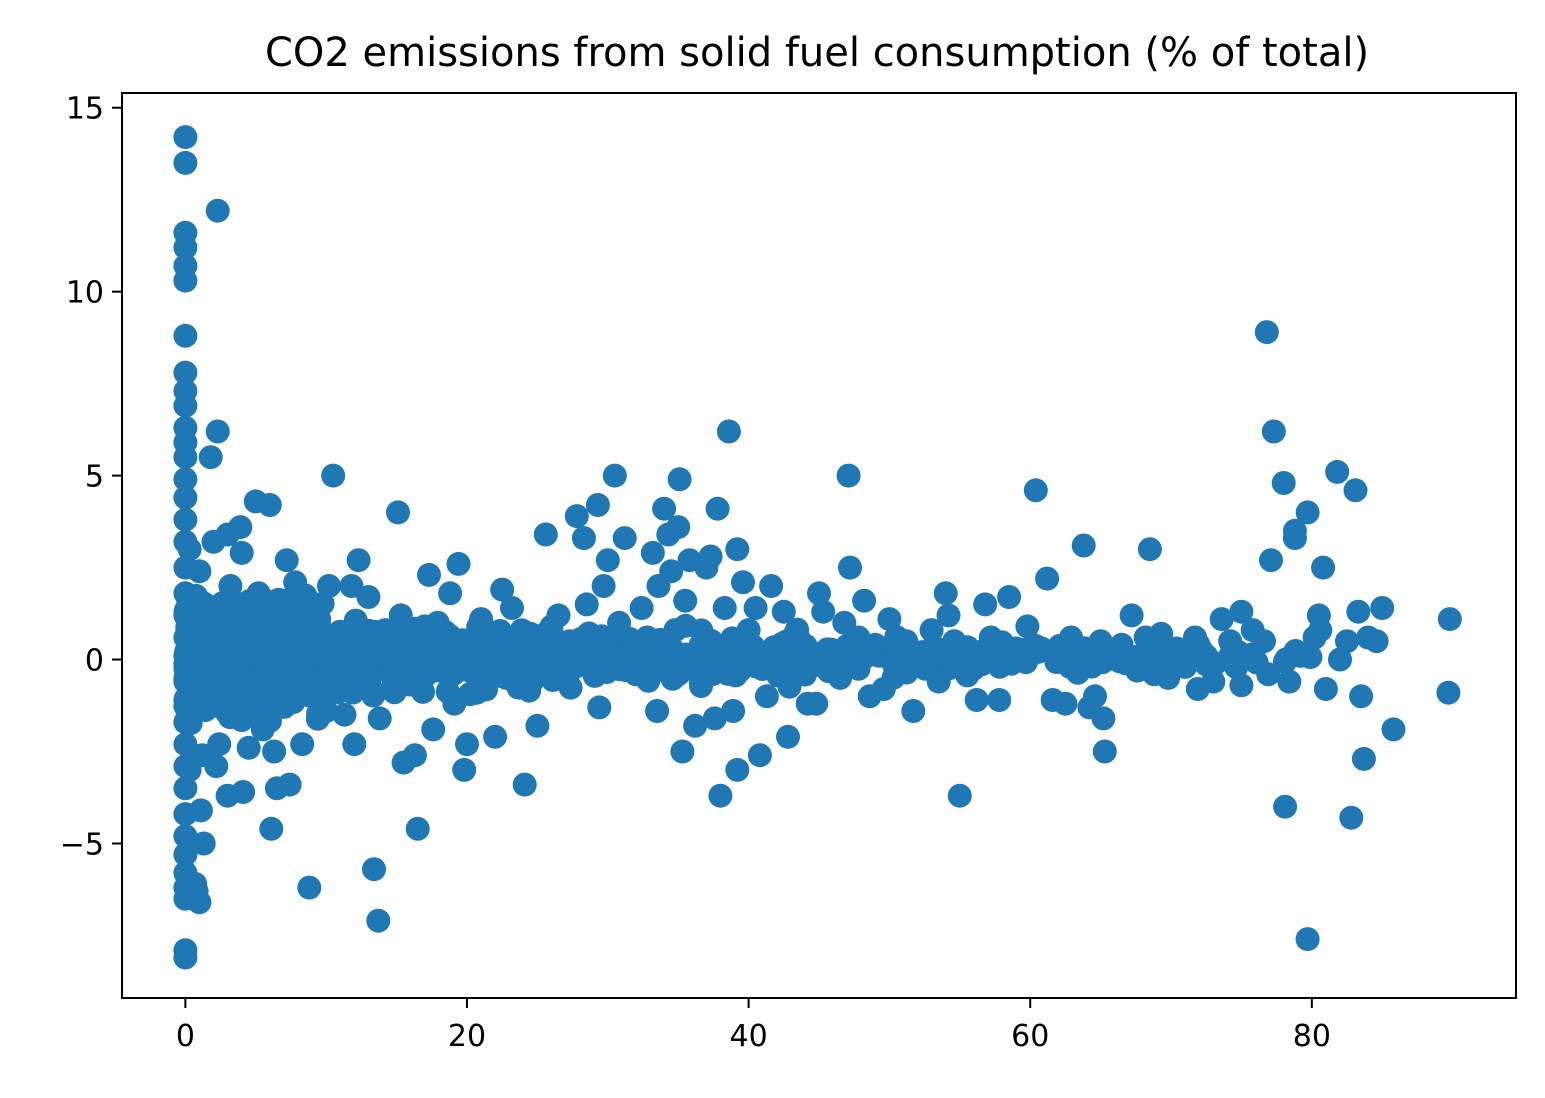  I want to click on y-axis: 15 10 5 0 −5, so click(91, 477).